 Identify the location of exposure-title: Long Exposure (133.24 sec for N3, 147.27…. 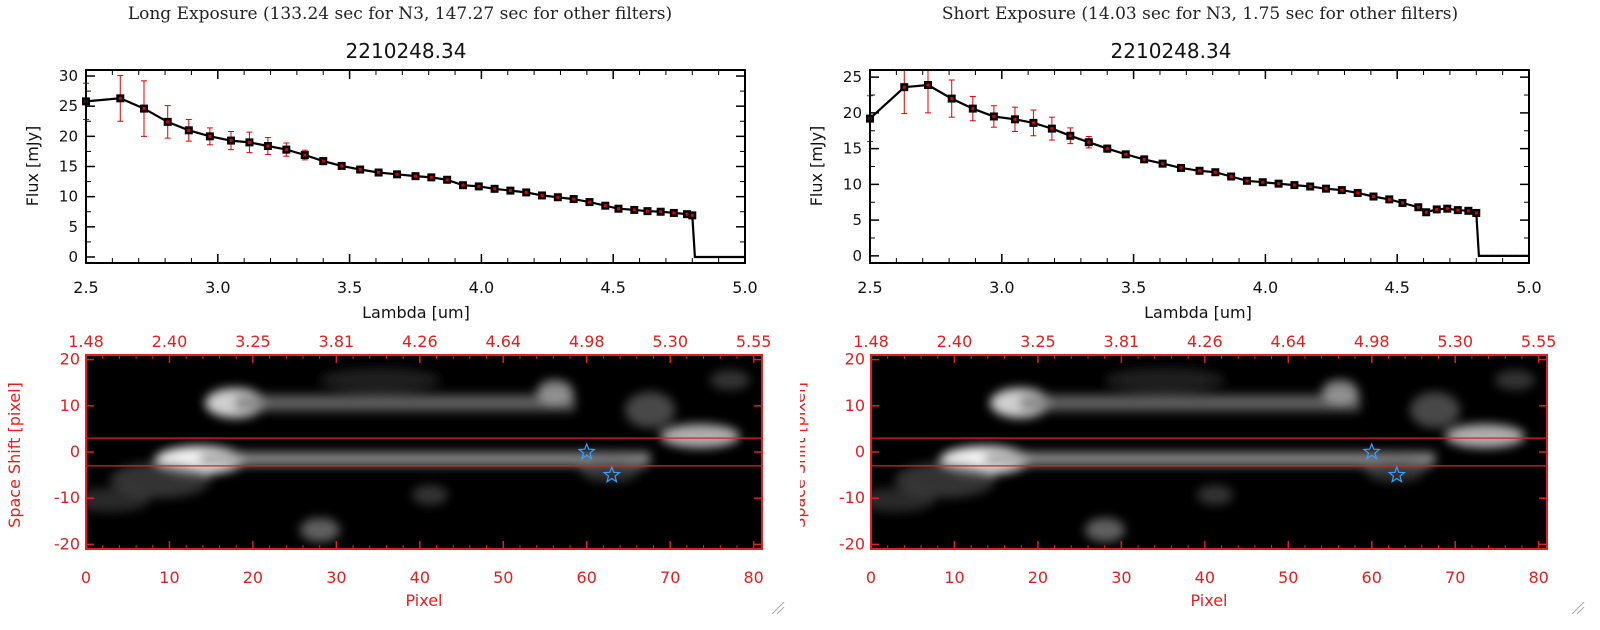
(400, 14).